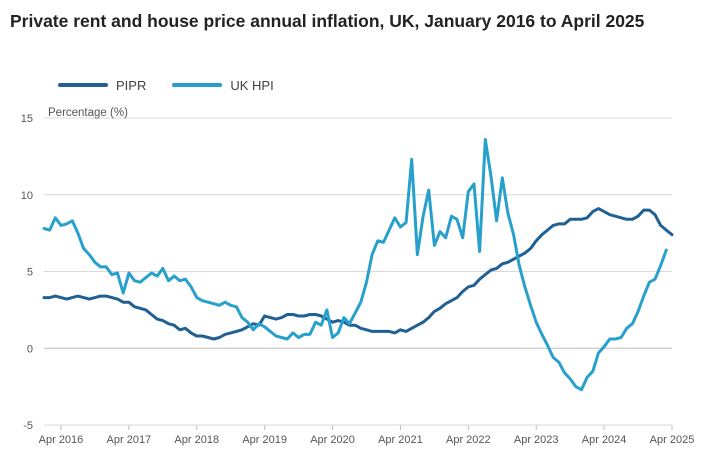 This screenshot has height=462, width=708. What do you see at coordinates (468, 440) in the screenshot?
I see `x-tick-label: Apr 2022` at bounding box center [468, 440].